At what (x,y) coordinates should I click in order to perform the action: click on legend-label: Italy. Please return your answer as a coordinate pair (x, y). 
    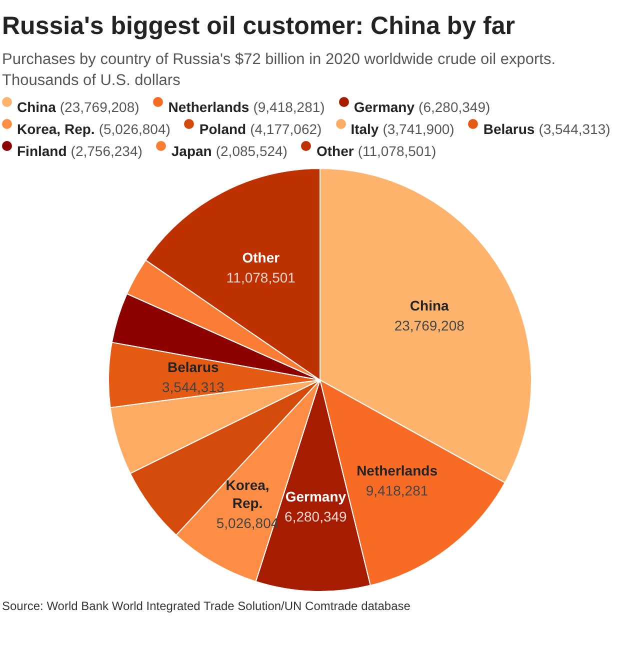
    Looking at the image, I should click on (364, 129).